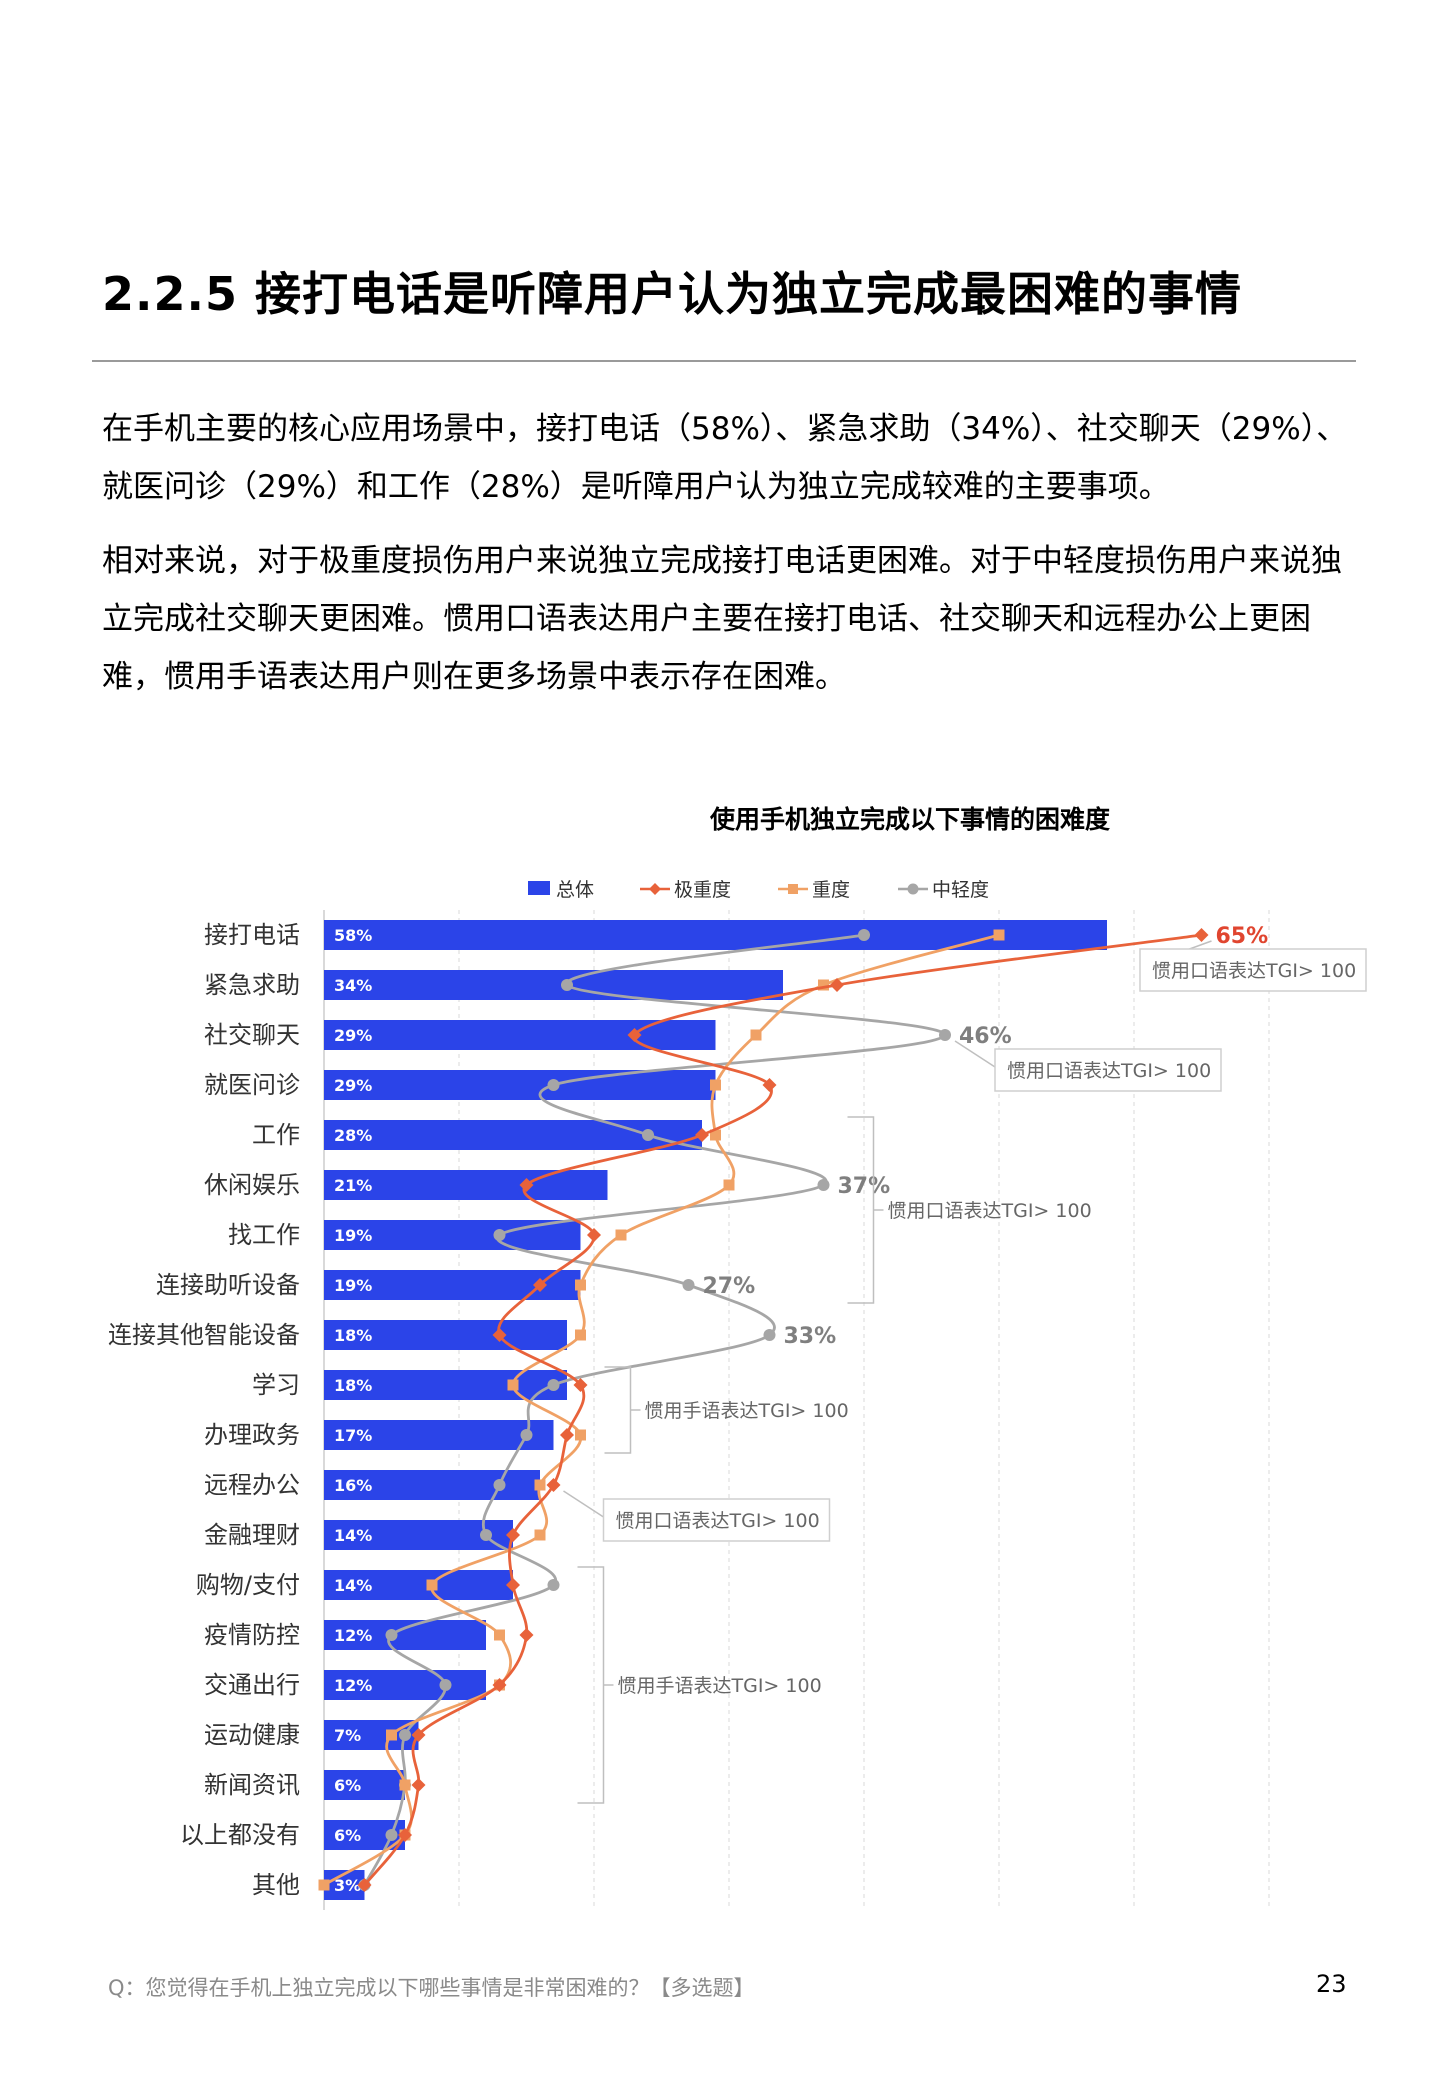 Image resolution: width=1440 pixels, height=2080 pixels. I want to click on bar-value-label: 21%, so click(353, 1185).